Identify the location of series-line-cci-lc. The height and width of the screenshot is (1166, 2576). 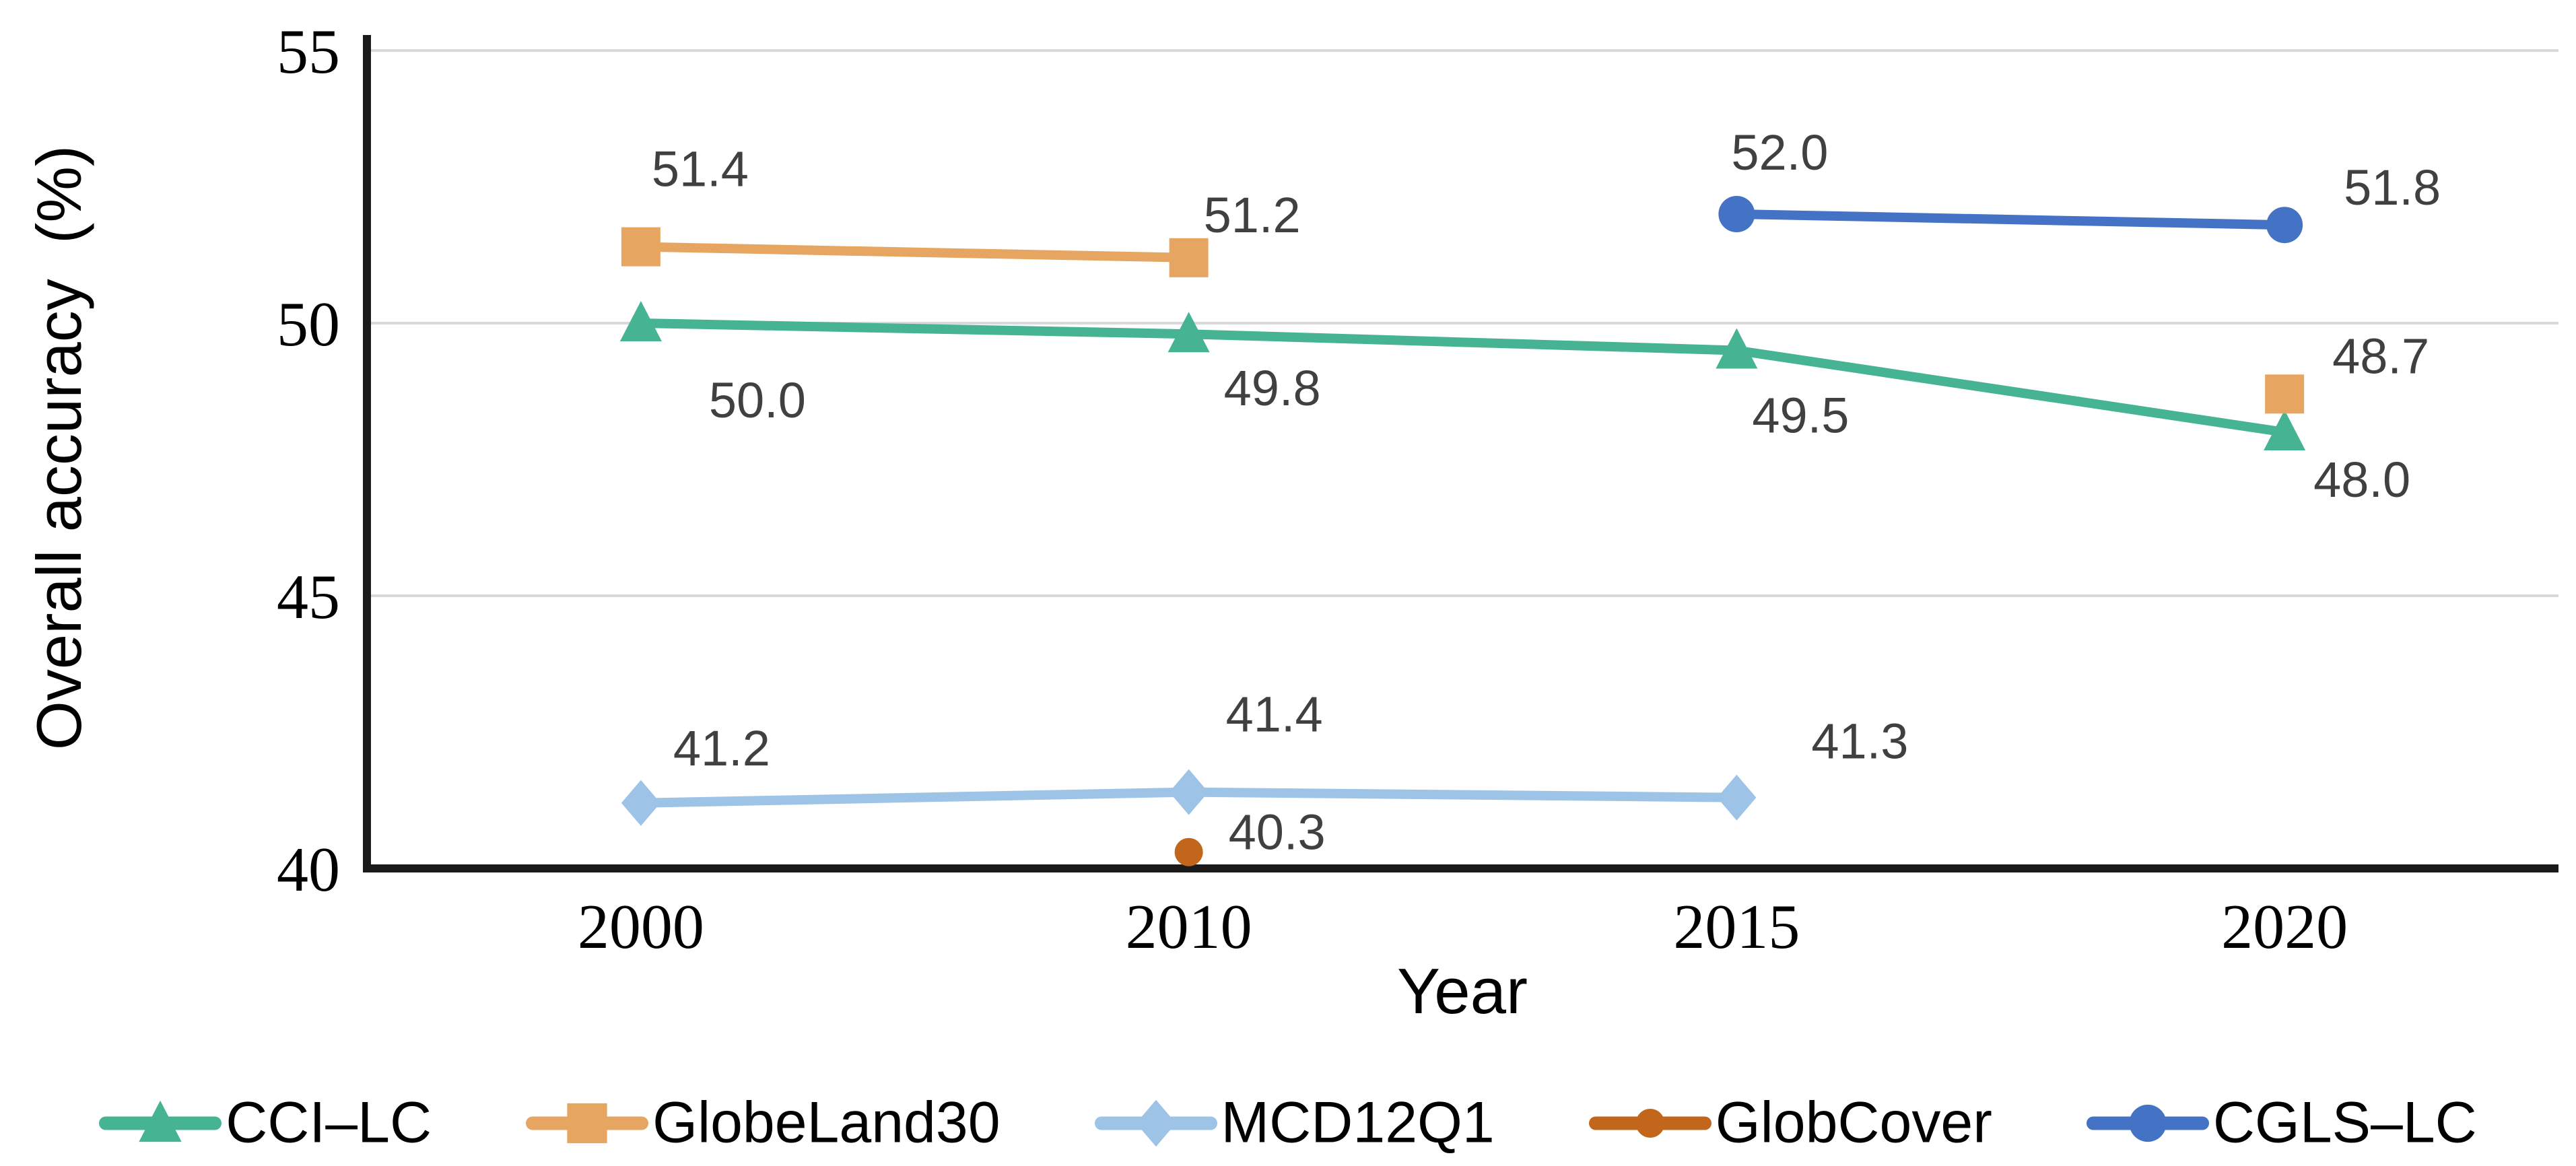
(1463, 377).